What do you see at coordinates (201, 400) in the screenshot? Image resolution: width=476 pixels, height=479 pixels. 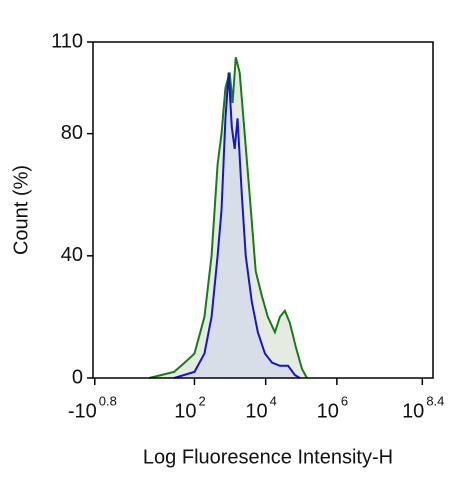 I see `x-tick-power: 2` at bounding box center [201, 400].